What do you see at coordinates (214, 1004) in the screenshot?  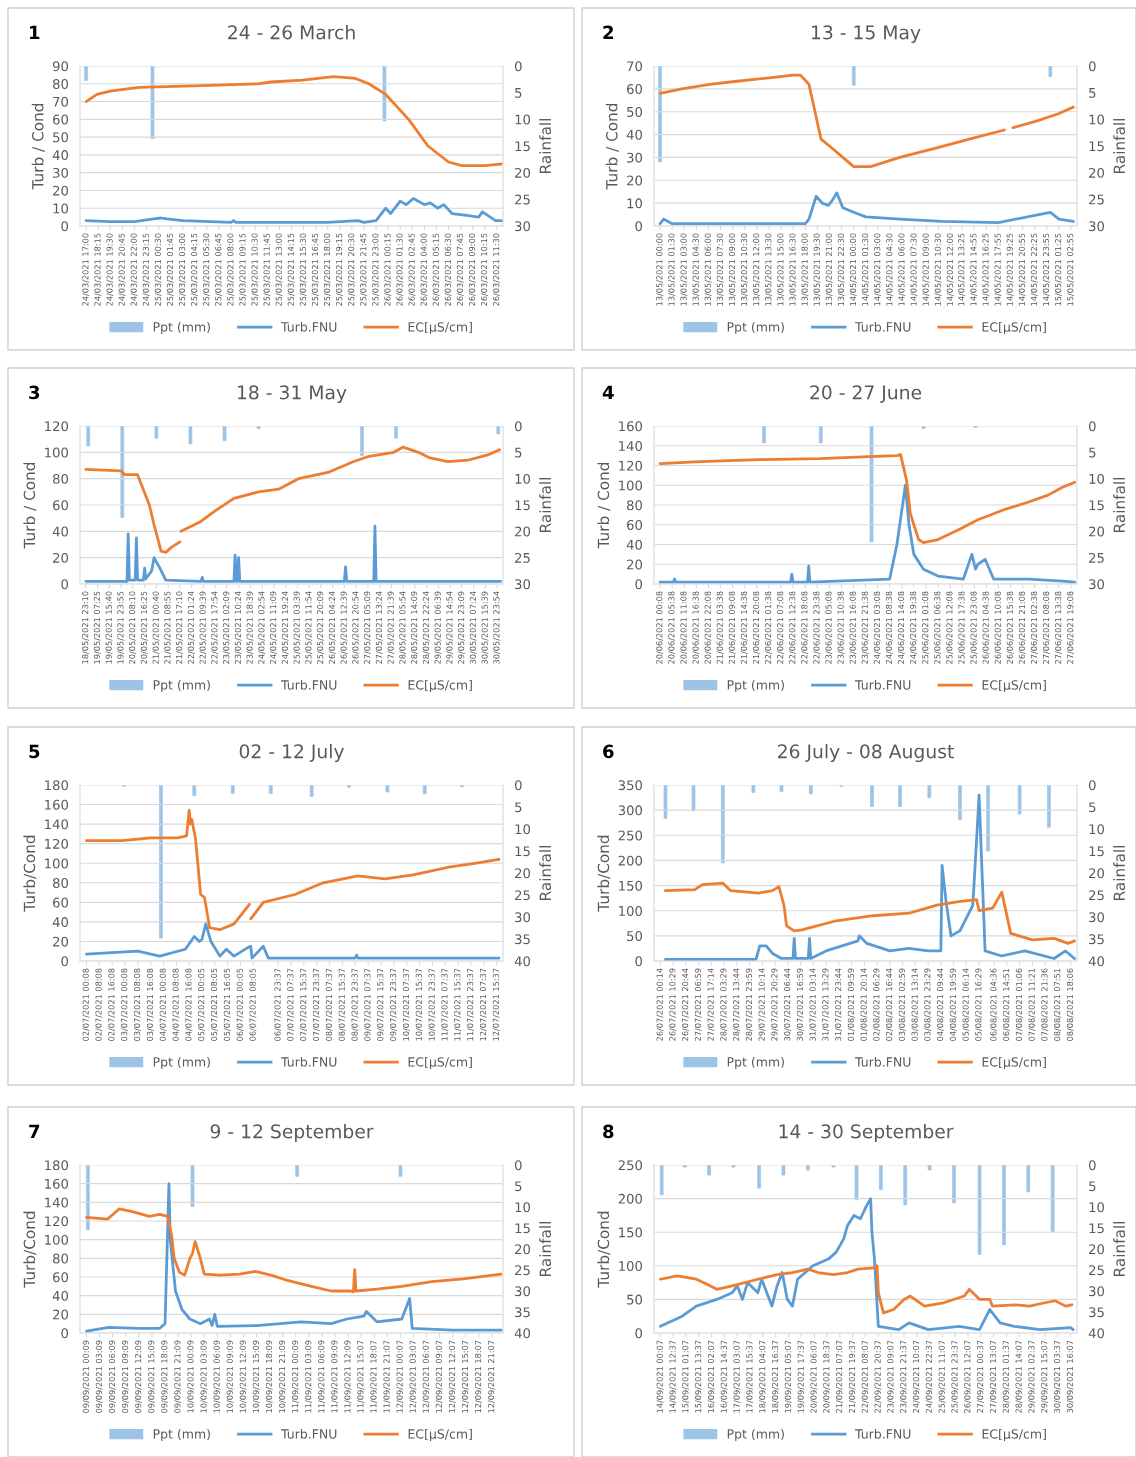 I see `x-tick-label: 05/07/2021 08:05` at bounding box center [214, 1004].